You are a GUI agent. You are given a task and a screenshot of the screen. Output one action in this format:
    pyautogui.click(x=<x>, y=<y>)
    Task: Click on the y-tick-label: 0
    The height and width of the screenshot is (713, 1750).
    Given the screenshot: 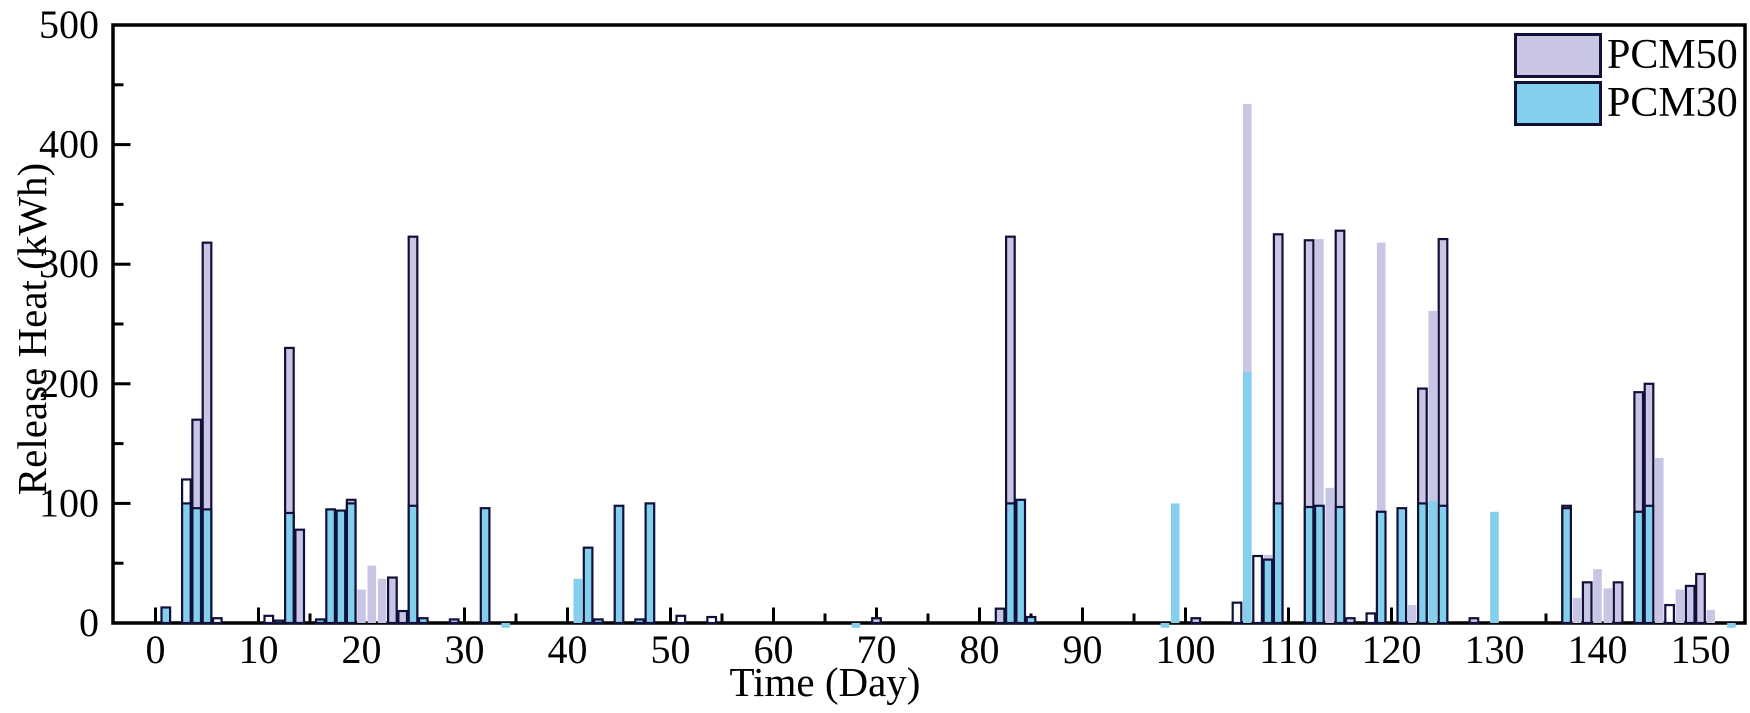 What is the action you would take?
    pyautogui.click(x=89, y=622)
    